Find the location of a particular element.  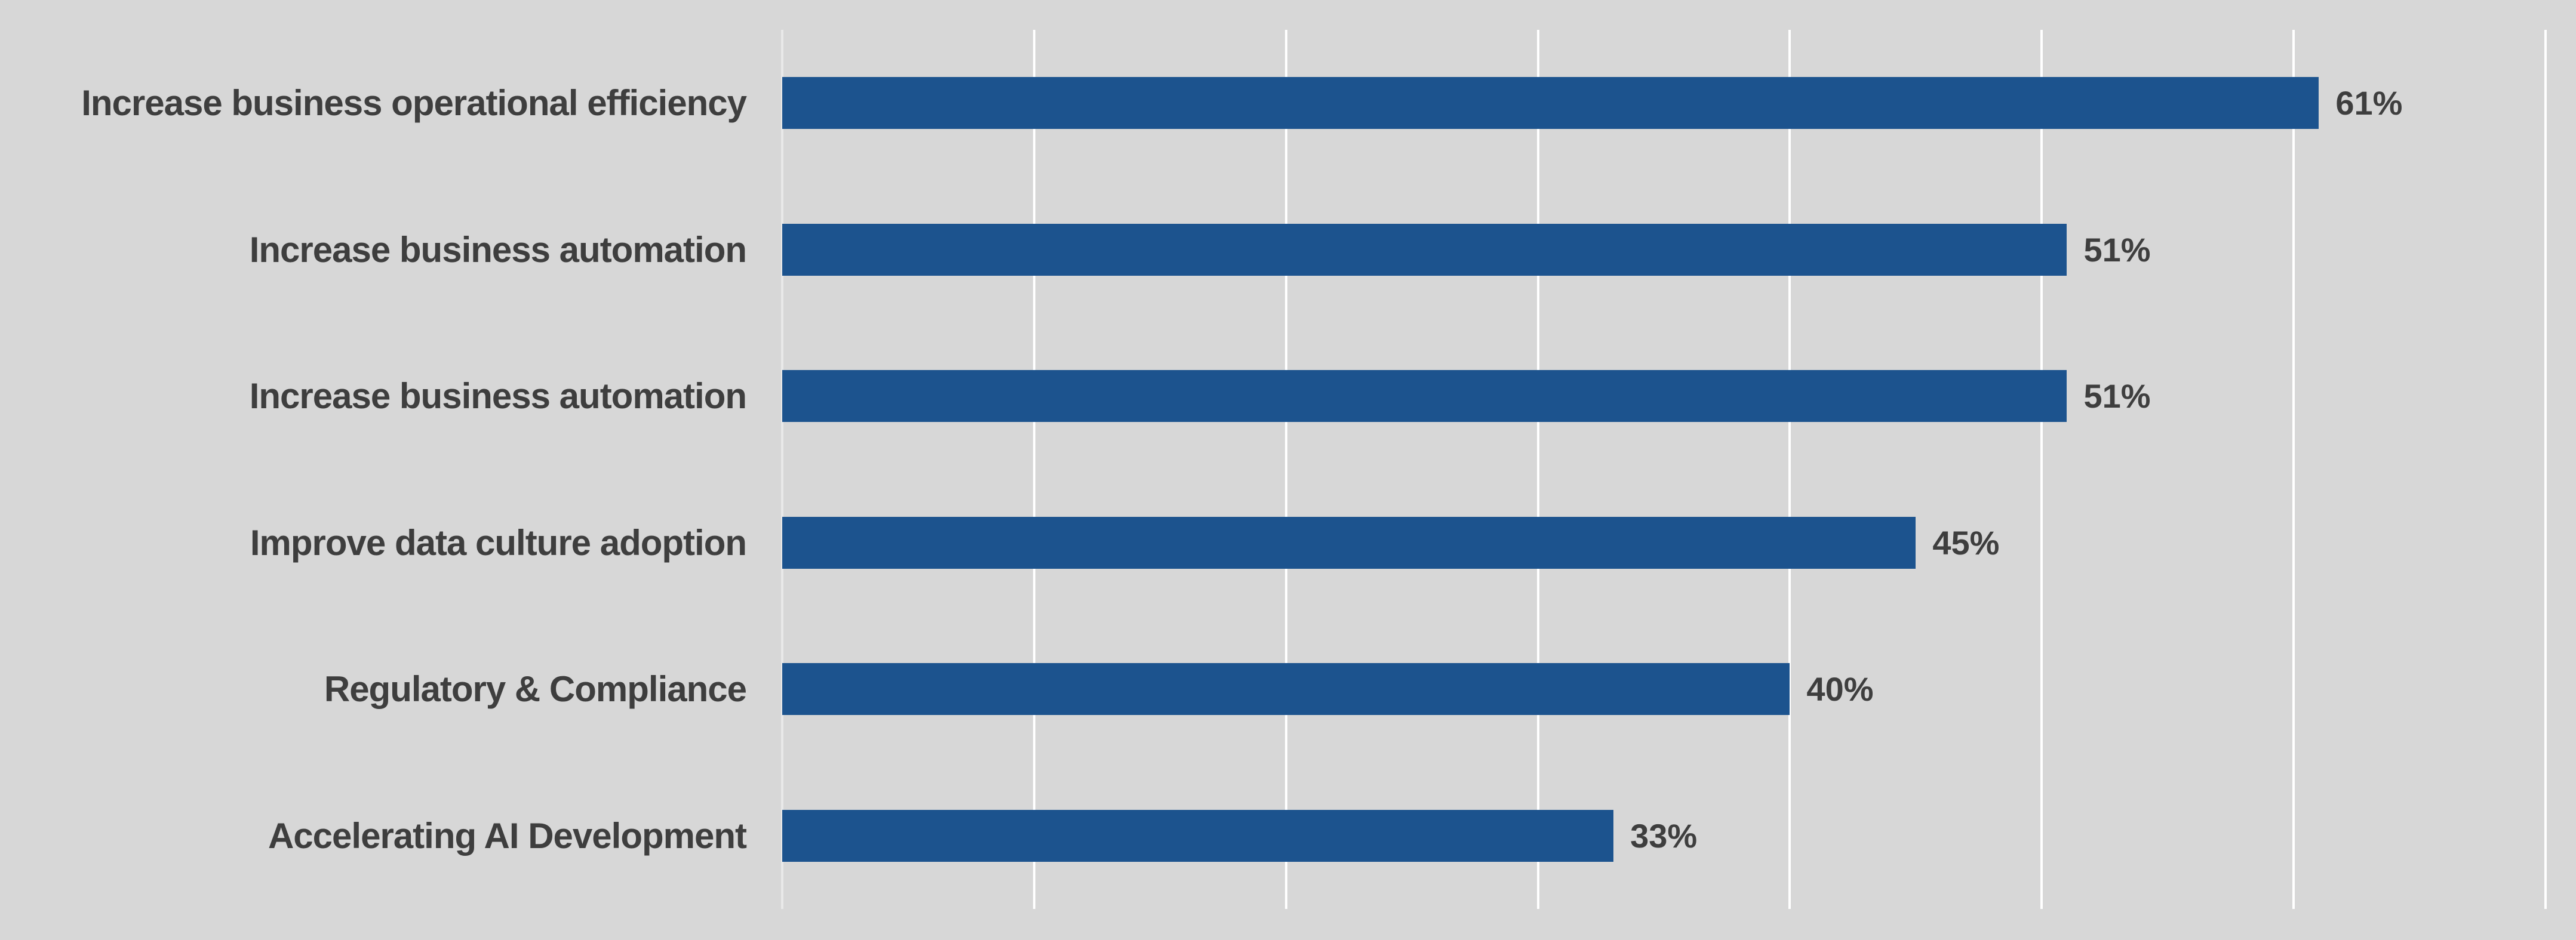

data-label: 45% is located at coordinates (1966, 542).